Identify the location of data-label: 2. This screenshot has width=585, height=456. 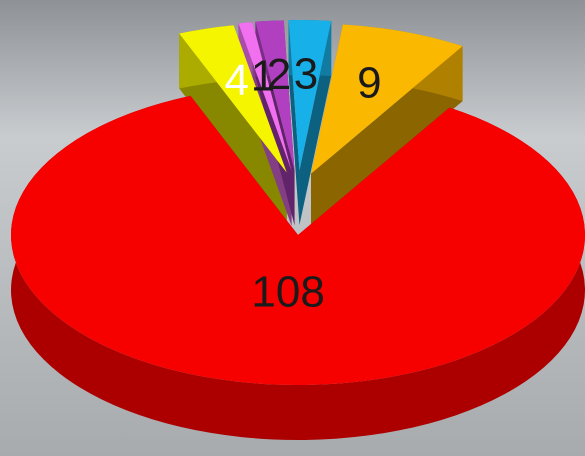
(279, 74).